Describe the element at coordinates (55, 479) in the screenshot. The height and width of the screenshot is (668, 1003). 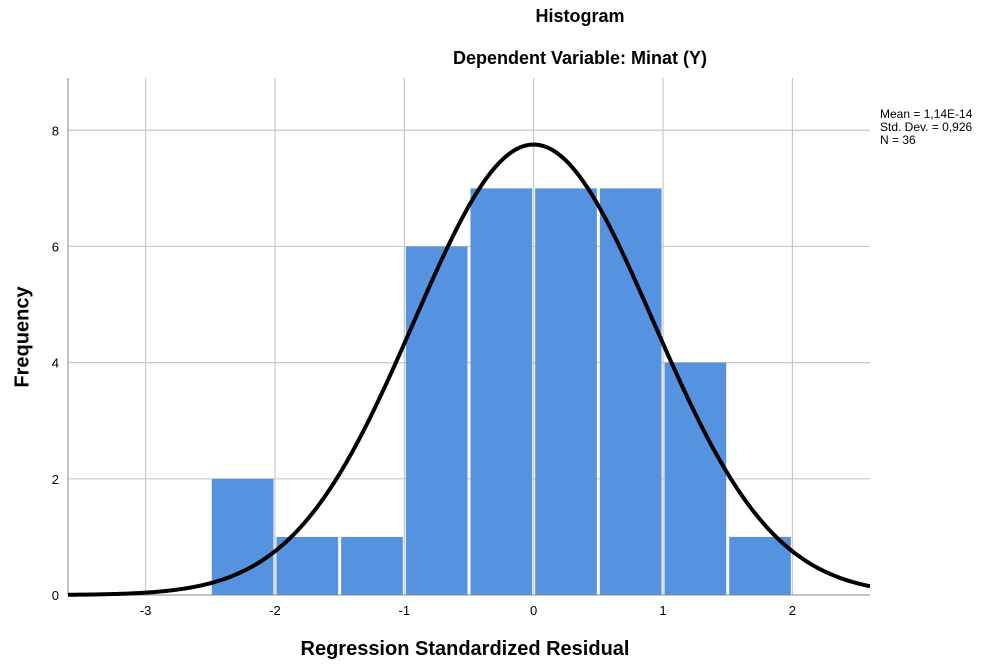
I see `y-tick-label: 2` at that location.